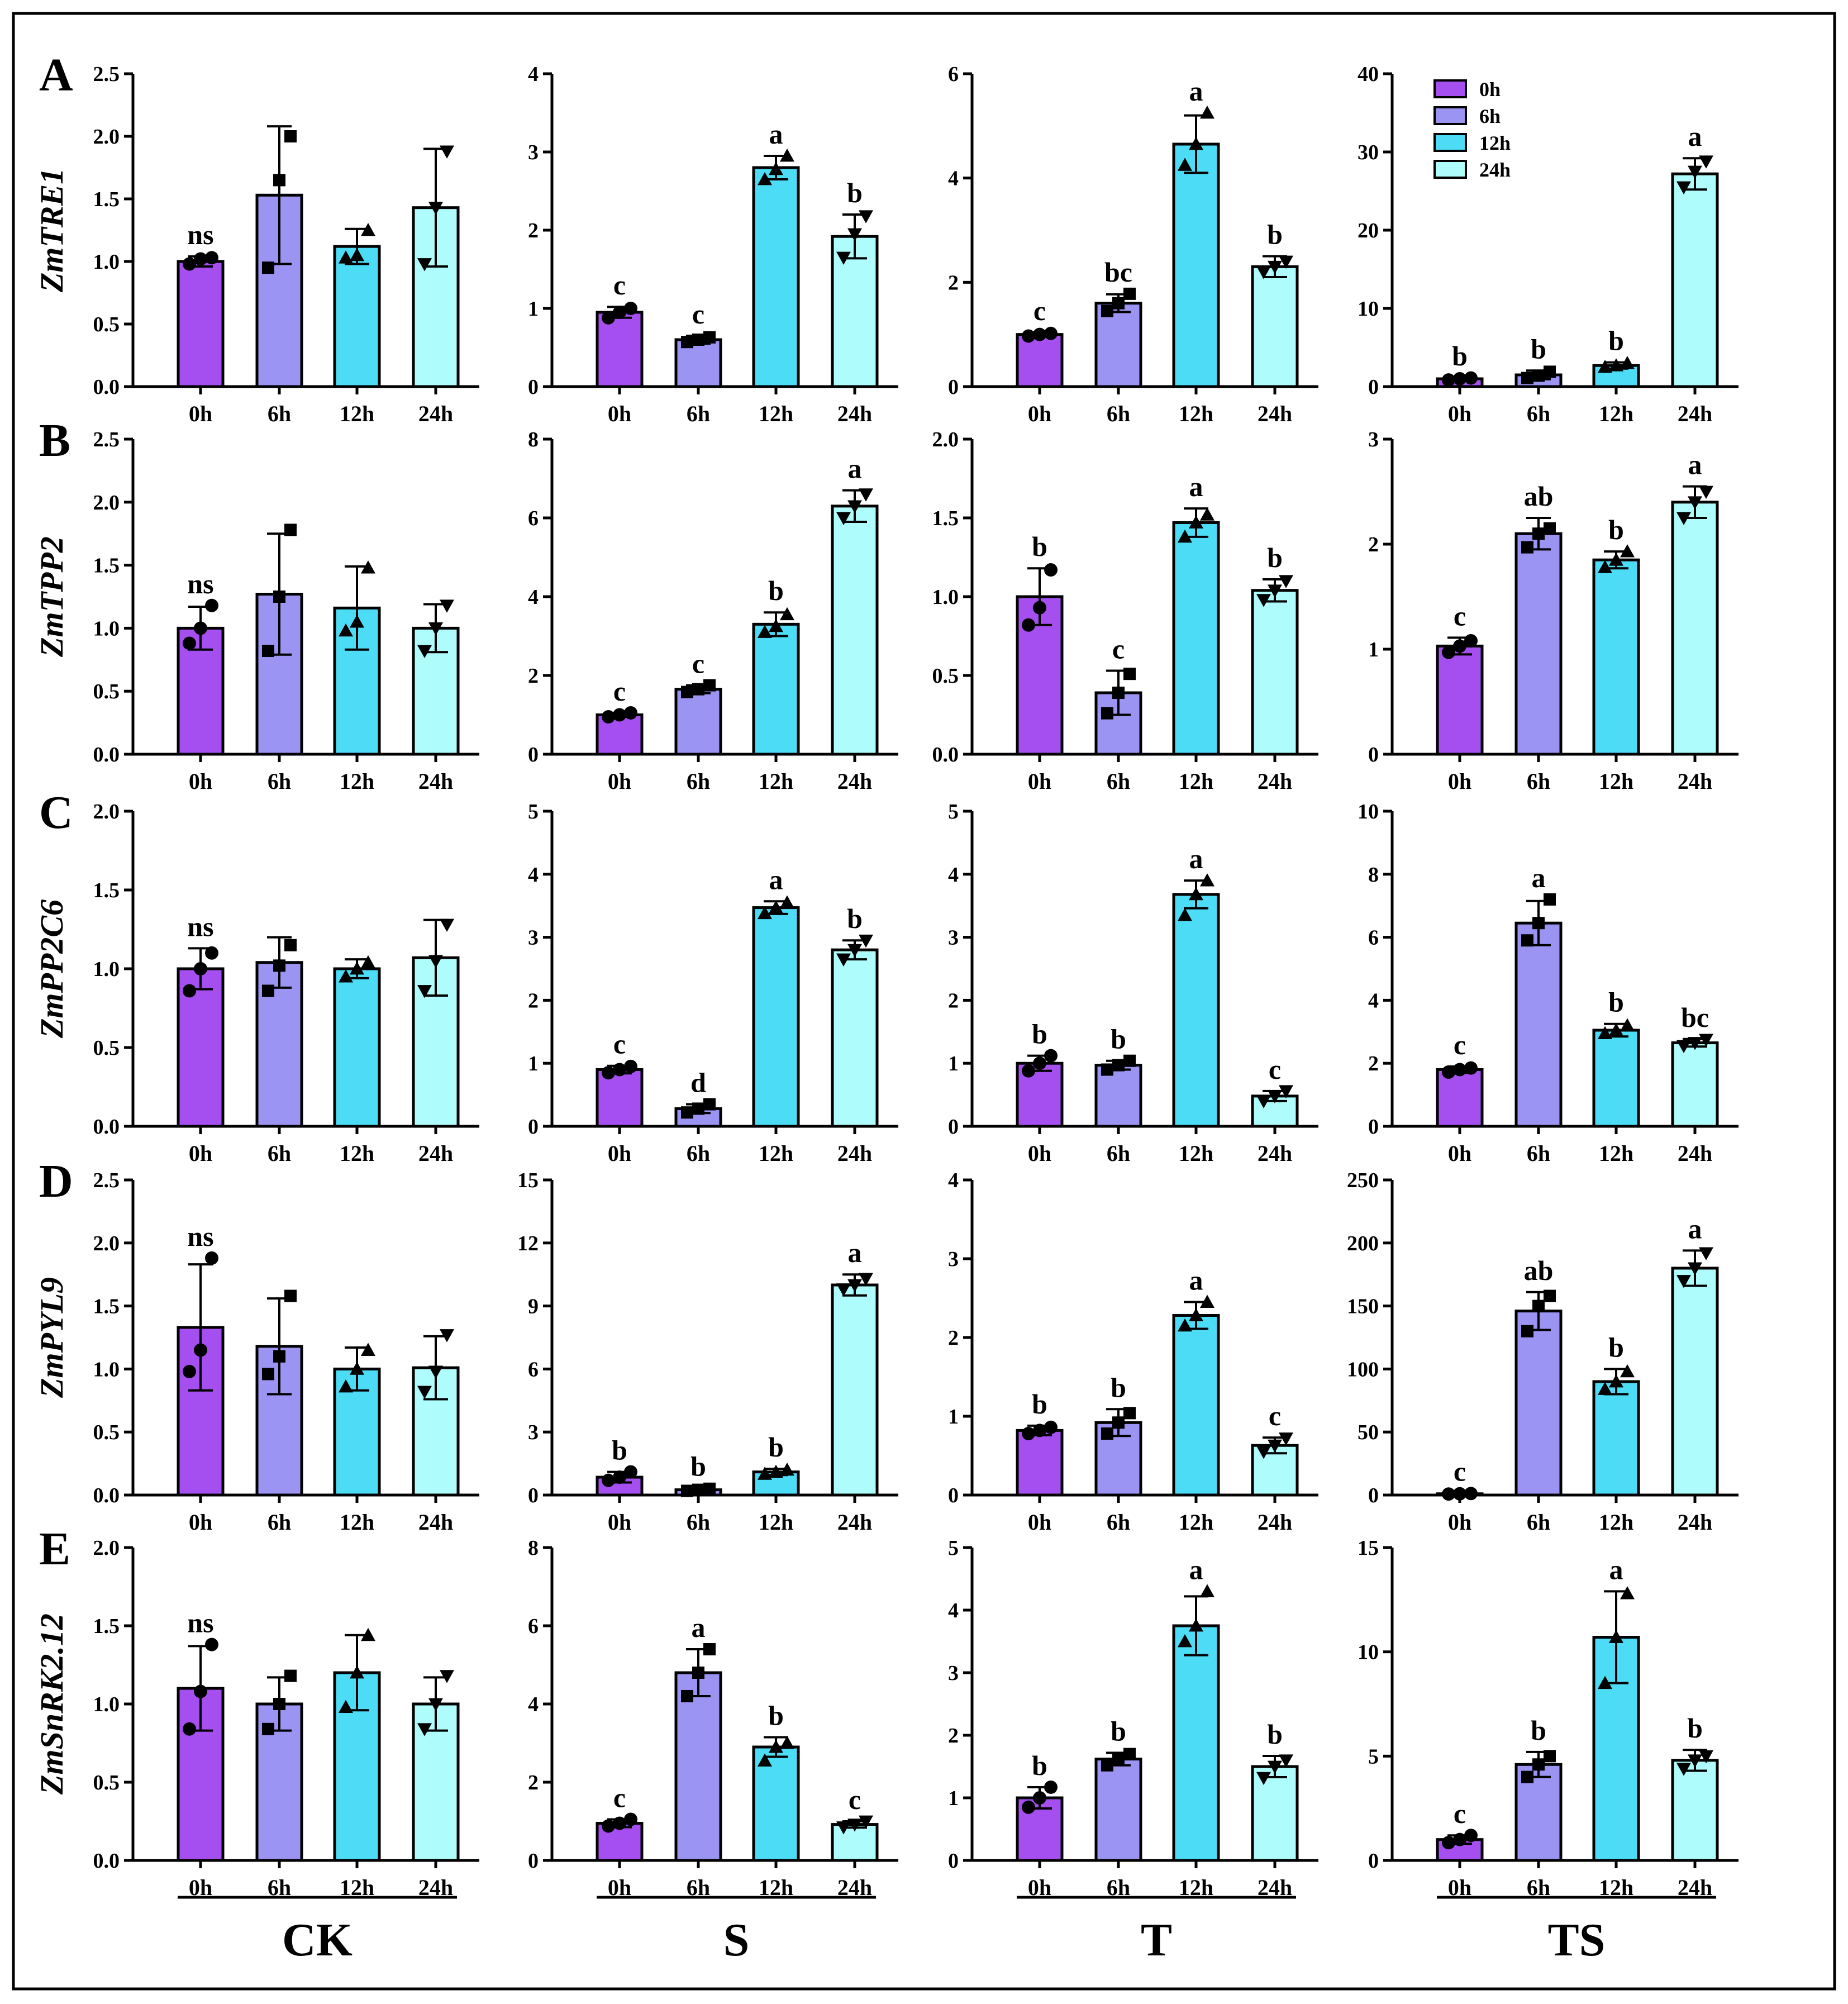  I want to click on y-tick-label: 1.0, so click(106, 629).